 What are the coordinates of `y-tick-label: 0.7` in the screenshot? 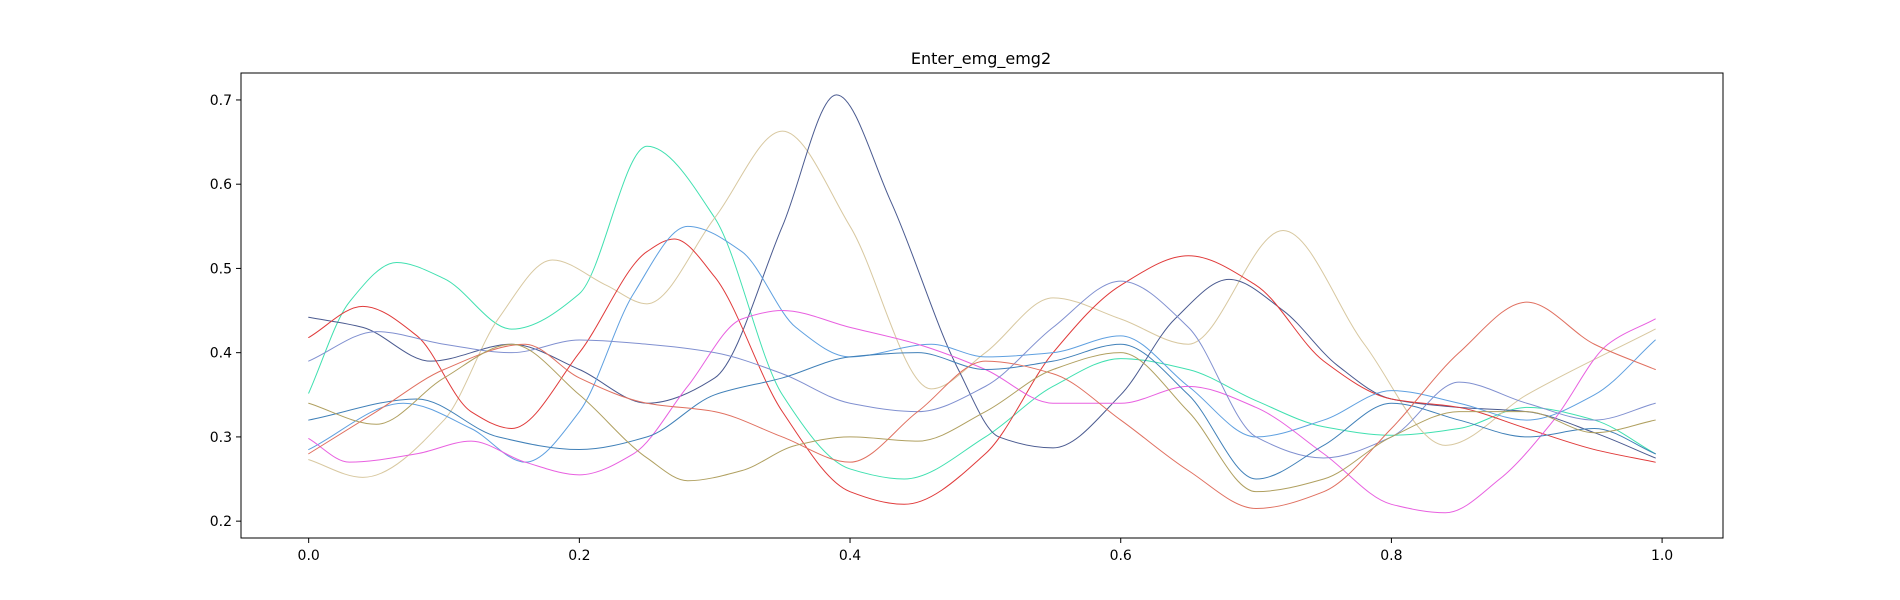 It's located at (221, 101).